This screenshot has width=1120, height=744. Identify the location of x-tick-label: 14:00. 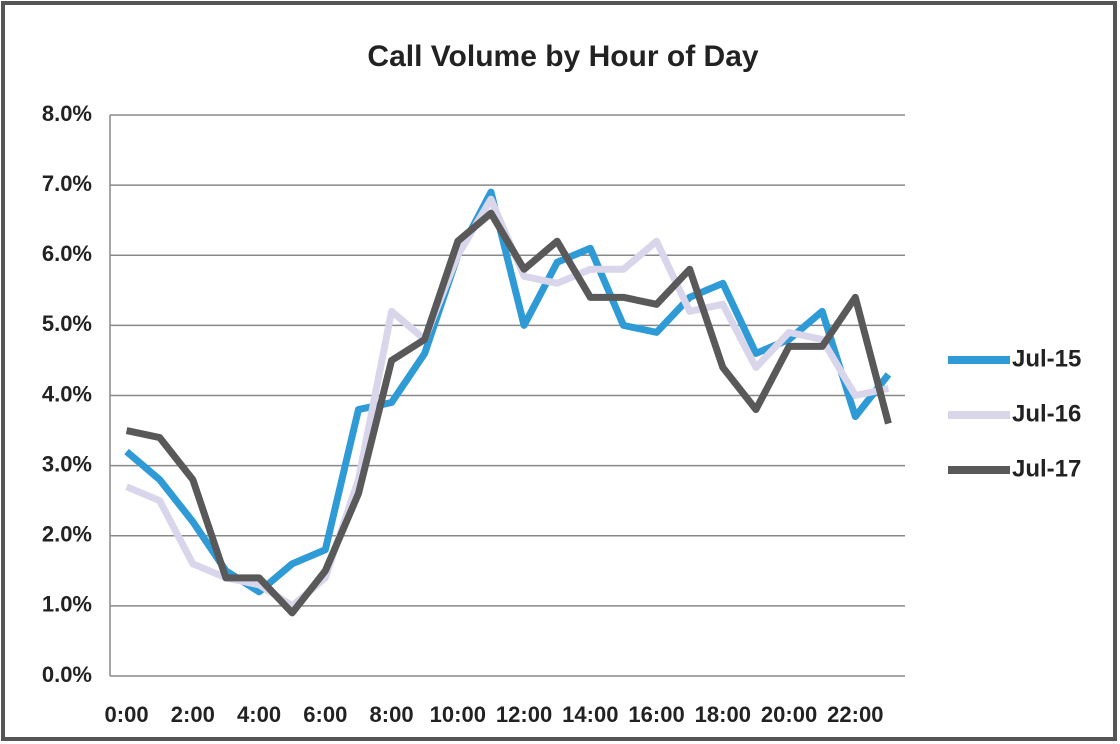
(590, 714).